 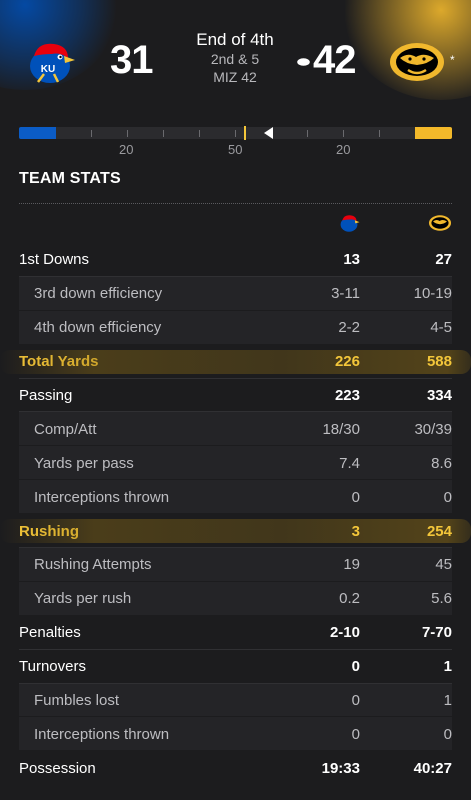 I want to click on home-value: 13, so click(x=351, y=260).